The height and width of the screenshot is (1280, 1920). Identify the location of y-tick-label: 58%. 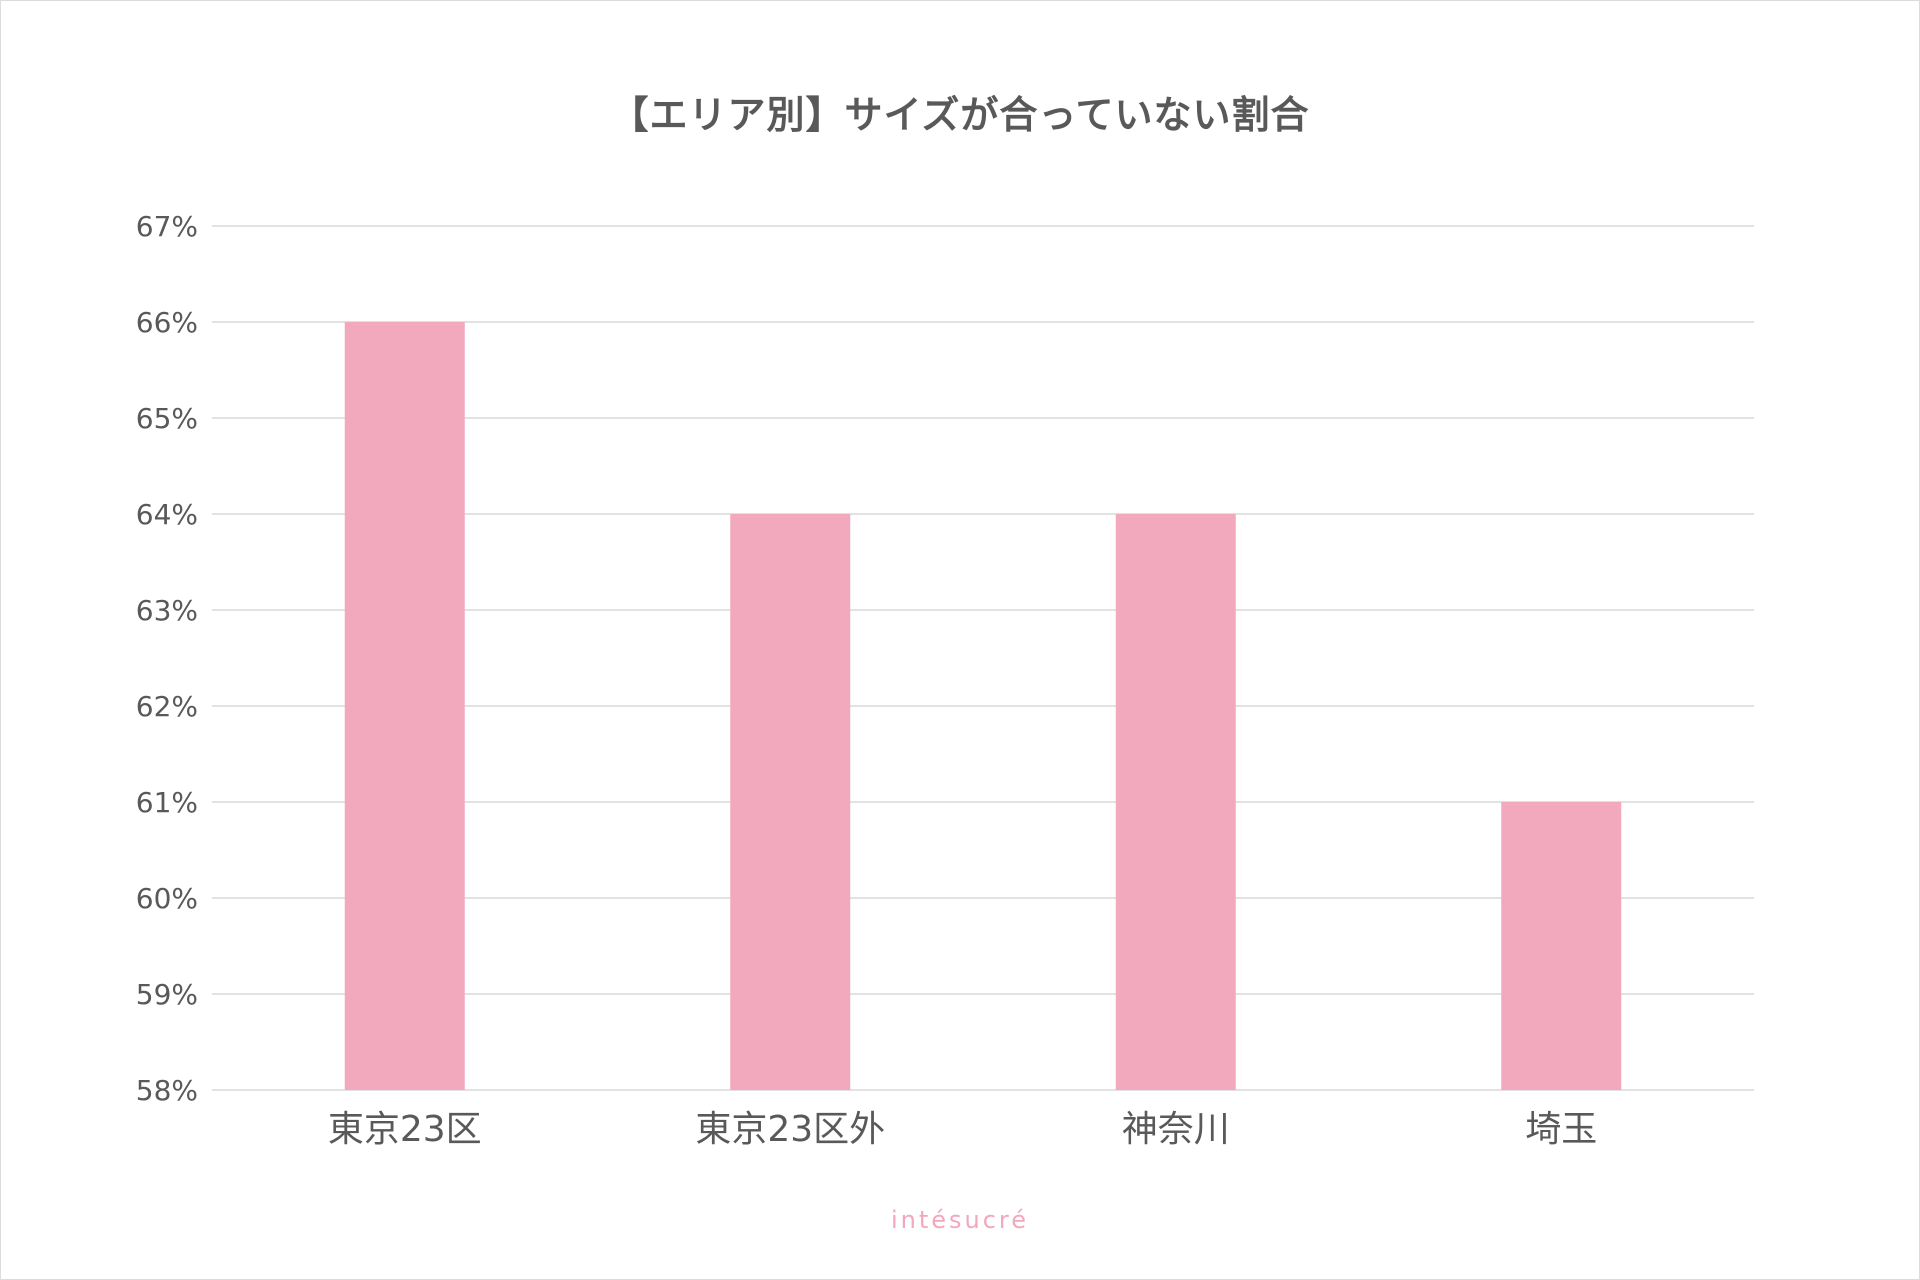
(167, 1090).